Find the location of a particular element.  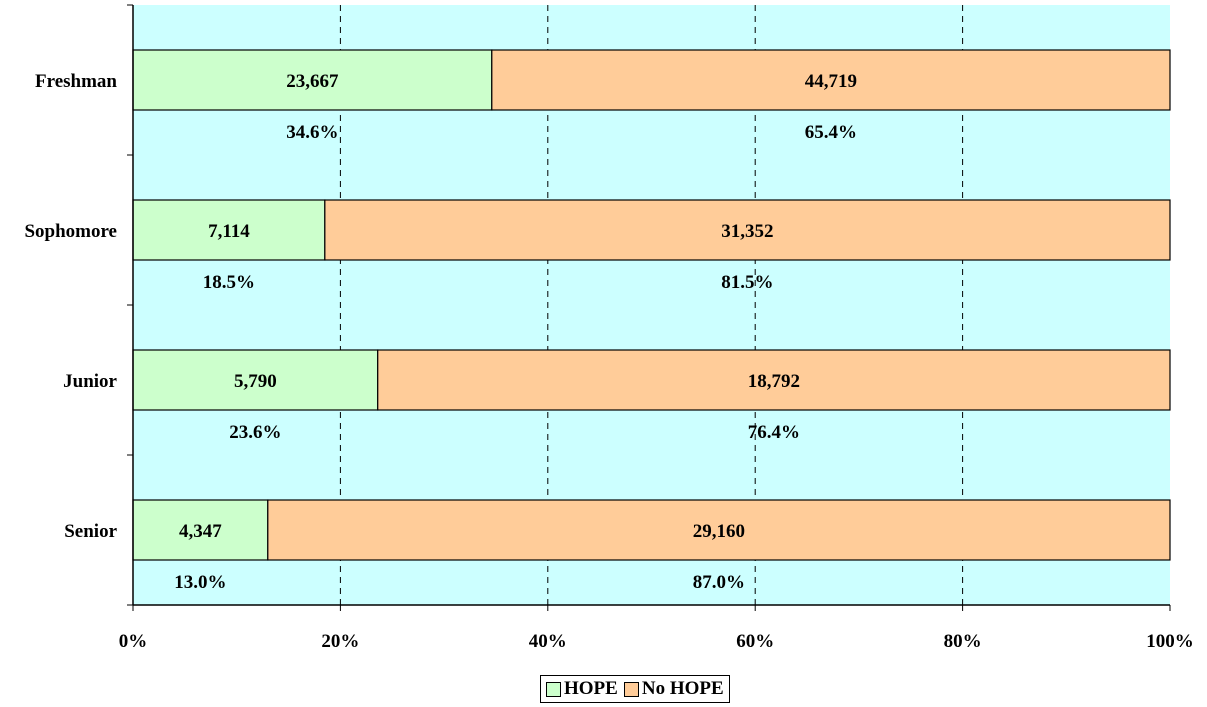

percent-label: 23.6% is located at coordinates (255, 432).